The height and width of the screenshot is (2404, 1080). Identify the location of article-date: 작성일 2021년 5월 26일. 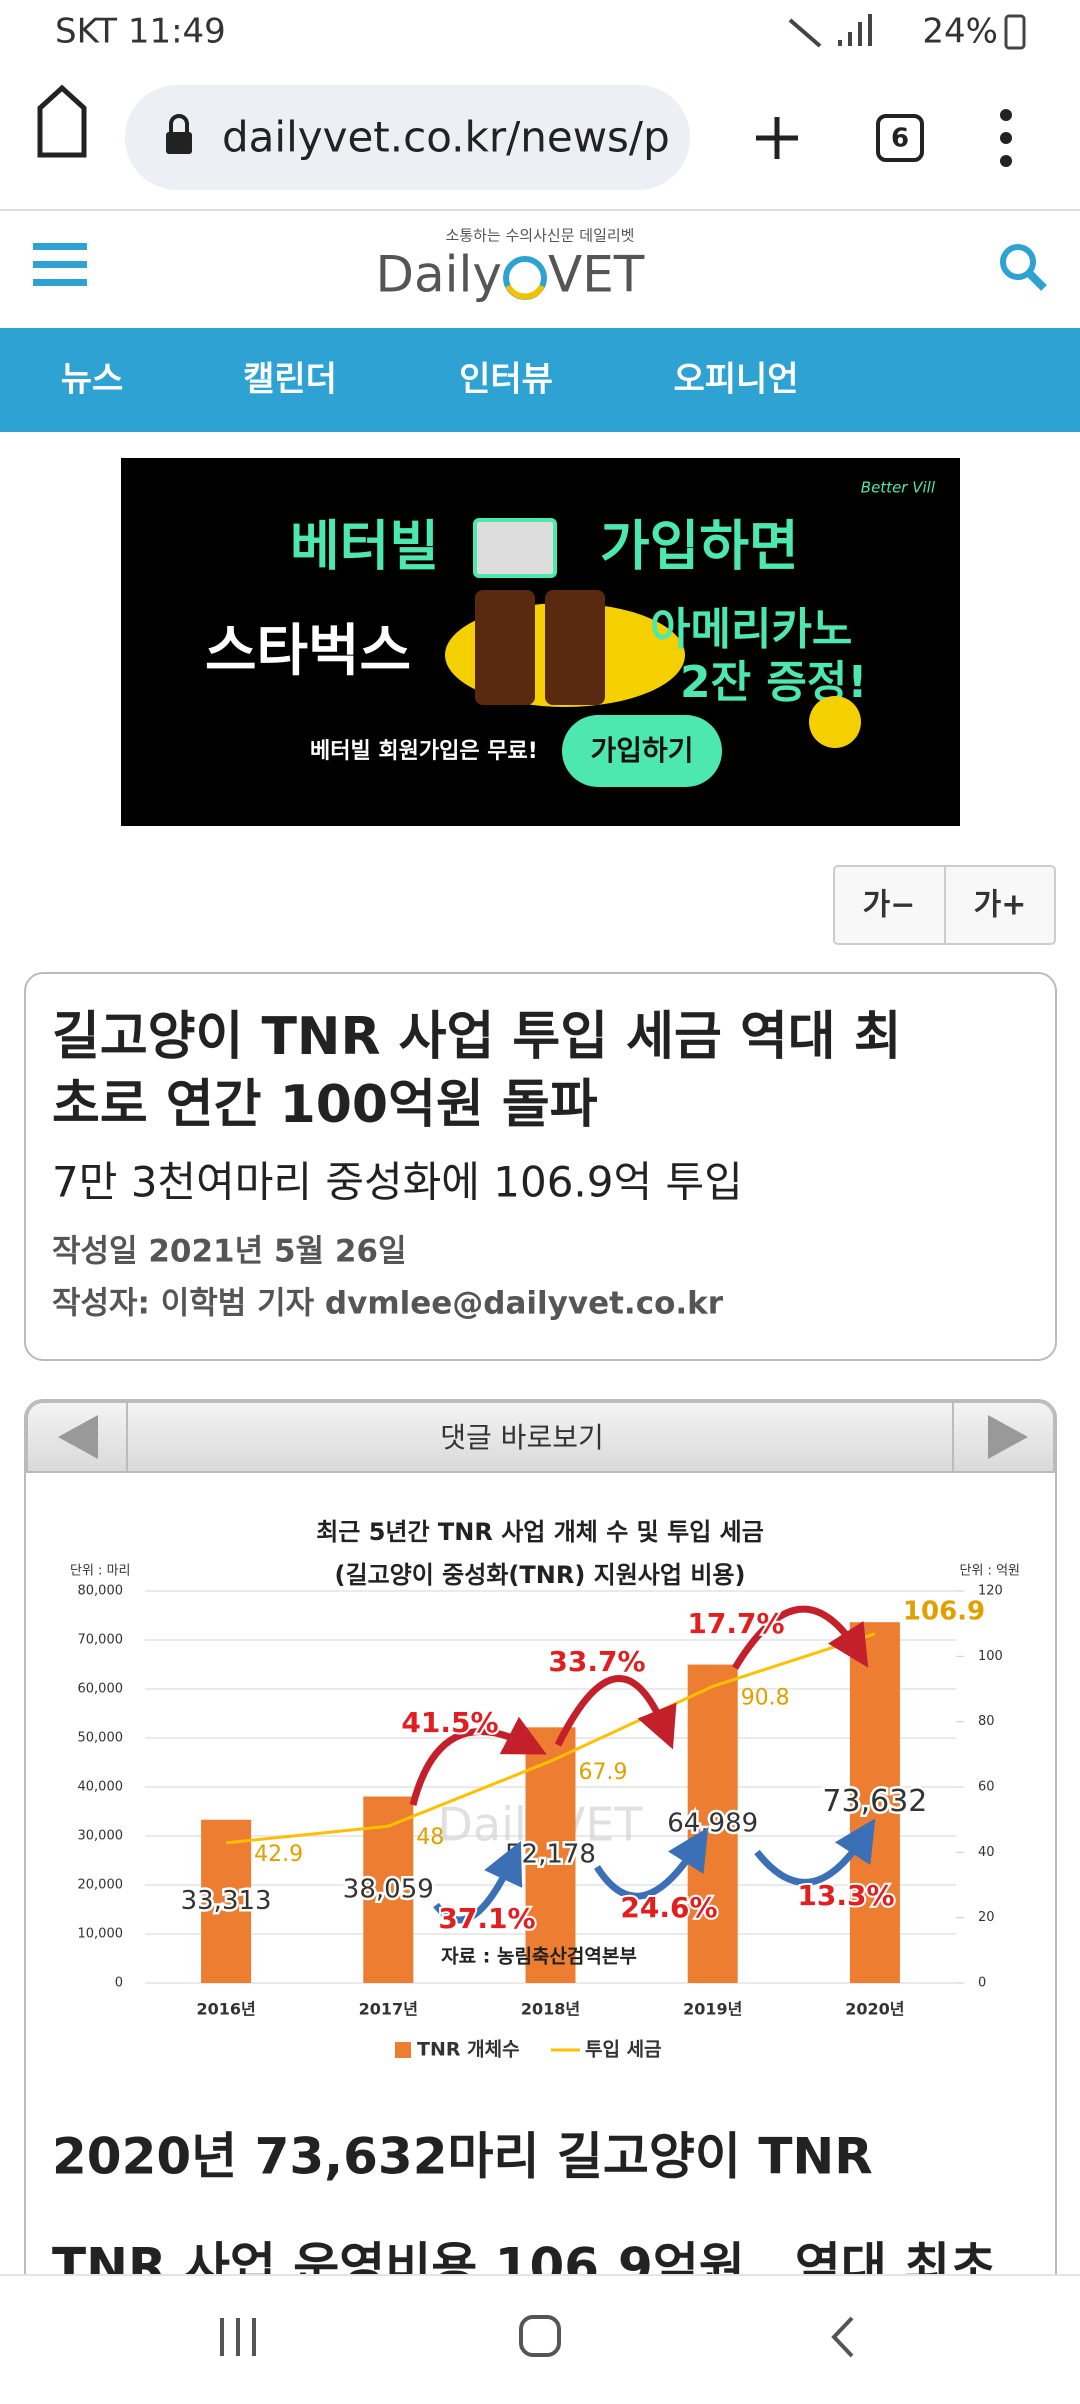
(229, 1252).